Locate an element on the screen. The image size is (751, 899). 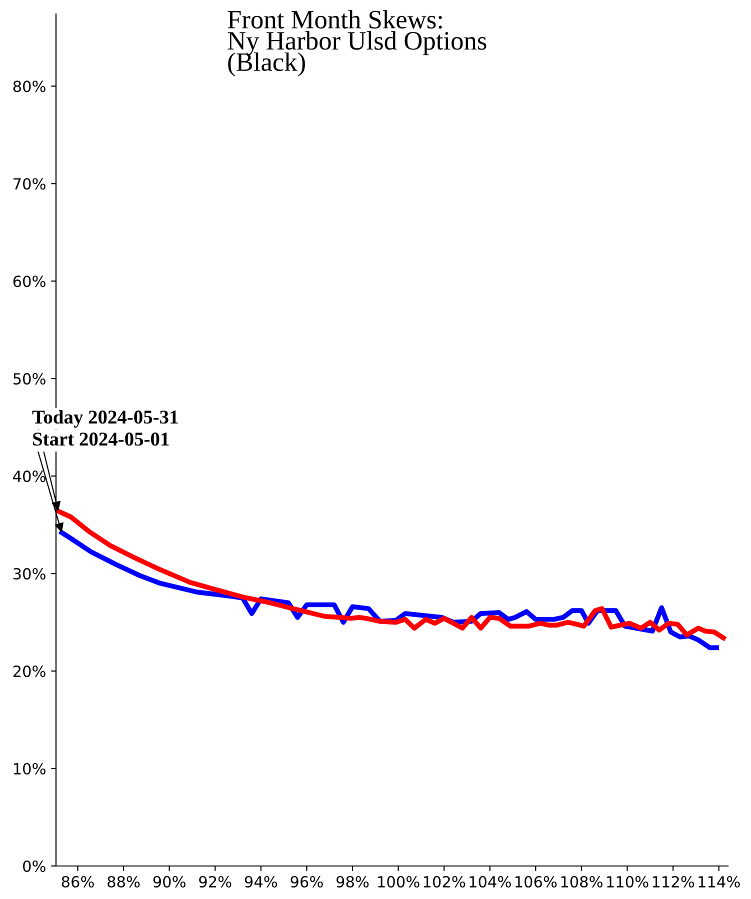
x-tick-label: 102% is located at coordinates (445, 882).